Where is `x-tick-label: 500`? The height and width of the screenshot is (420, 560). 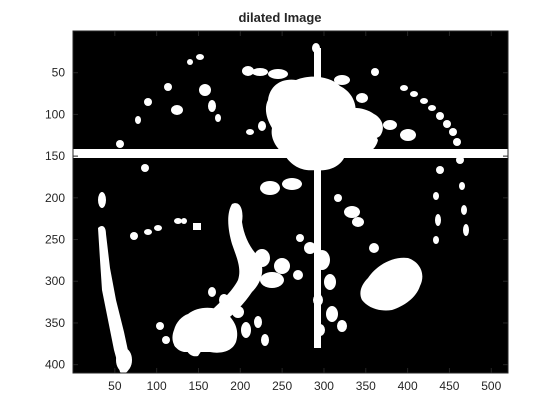
x-tick-label: 500 is located at coordinates (491, 386).